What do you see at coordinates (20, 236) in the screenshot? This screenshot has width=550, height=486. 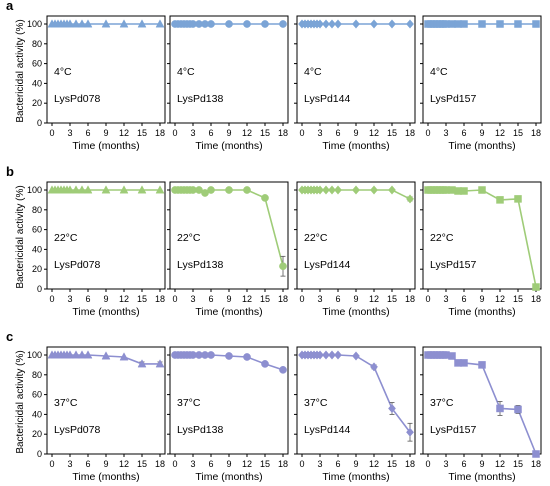 I see `y-axis-label-row-b: Bactericidal activity (%)` at bounding box center [20, 236].